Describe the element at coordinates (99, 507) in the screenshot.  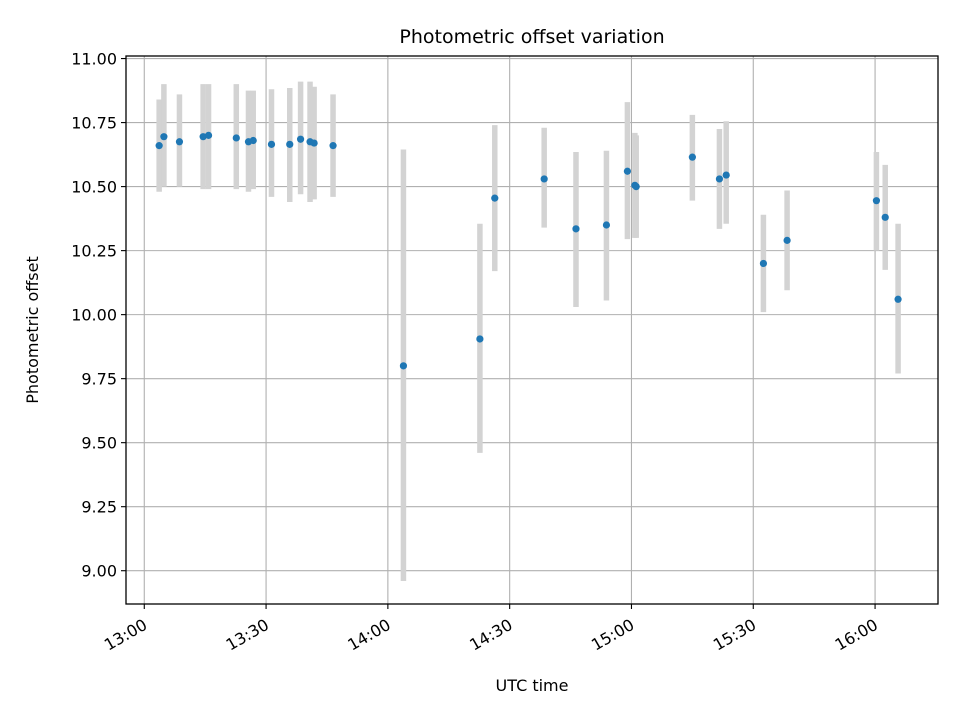
I see `y-tick-label: 9.25` at that location.